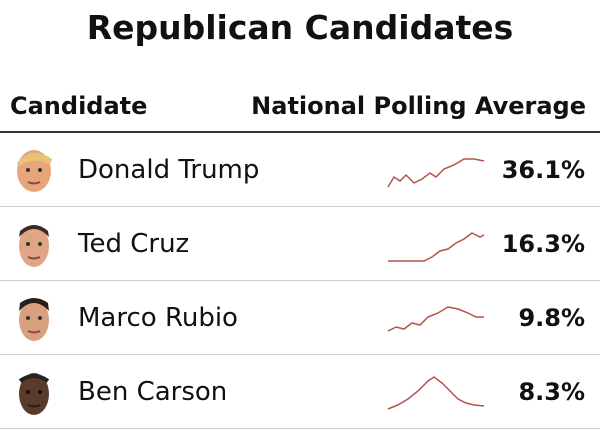  What do you see at coordinates (134, 244) in the screenshot?
I see `candidate-name: Ted Cruz` at bounding box center [134, 244].